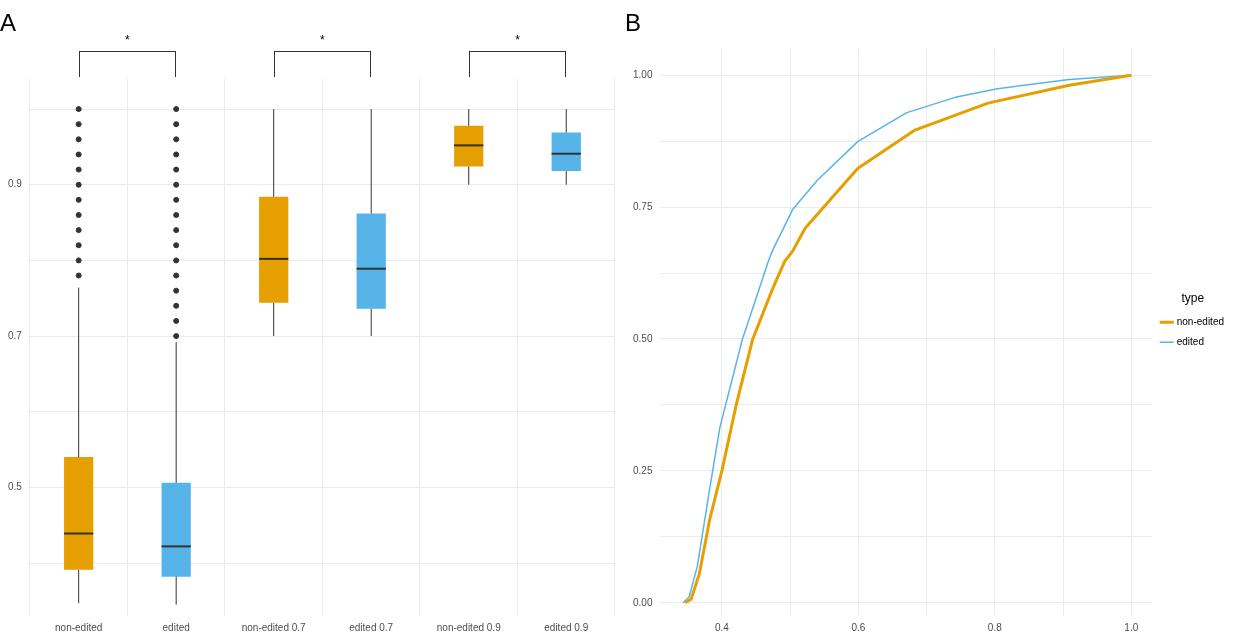 The width and height of the screenshot is (1238, 640). Describe the element at coordinates (633, 23) in the screenshot. I see `chart-title: B` at that location.